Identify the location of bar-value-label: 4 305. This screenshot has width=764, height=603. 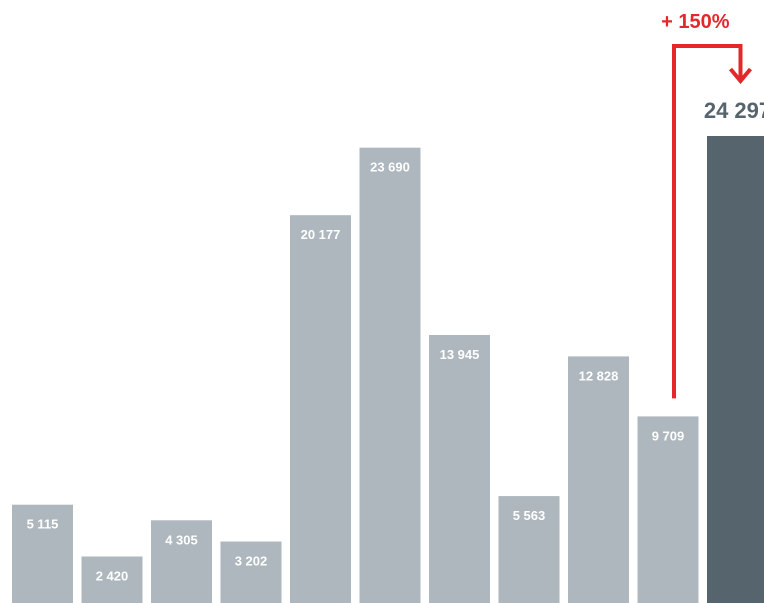
(181, 539).